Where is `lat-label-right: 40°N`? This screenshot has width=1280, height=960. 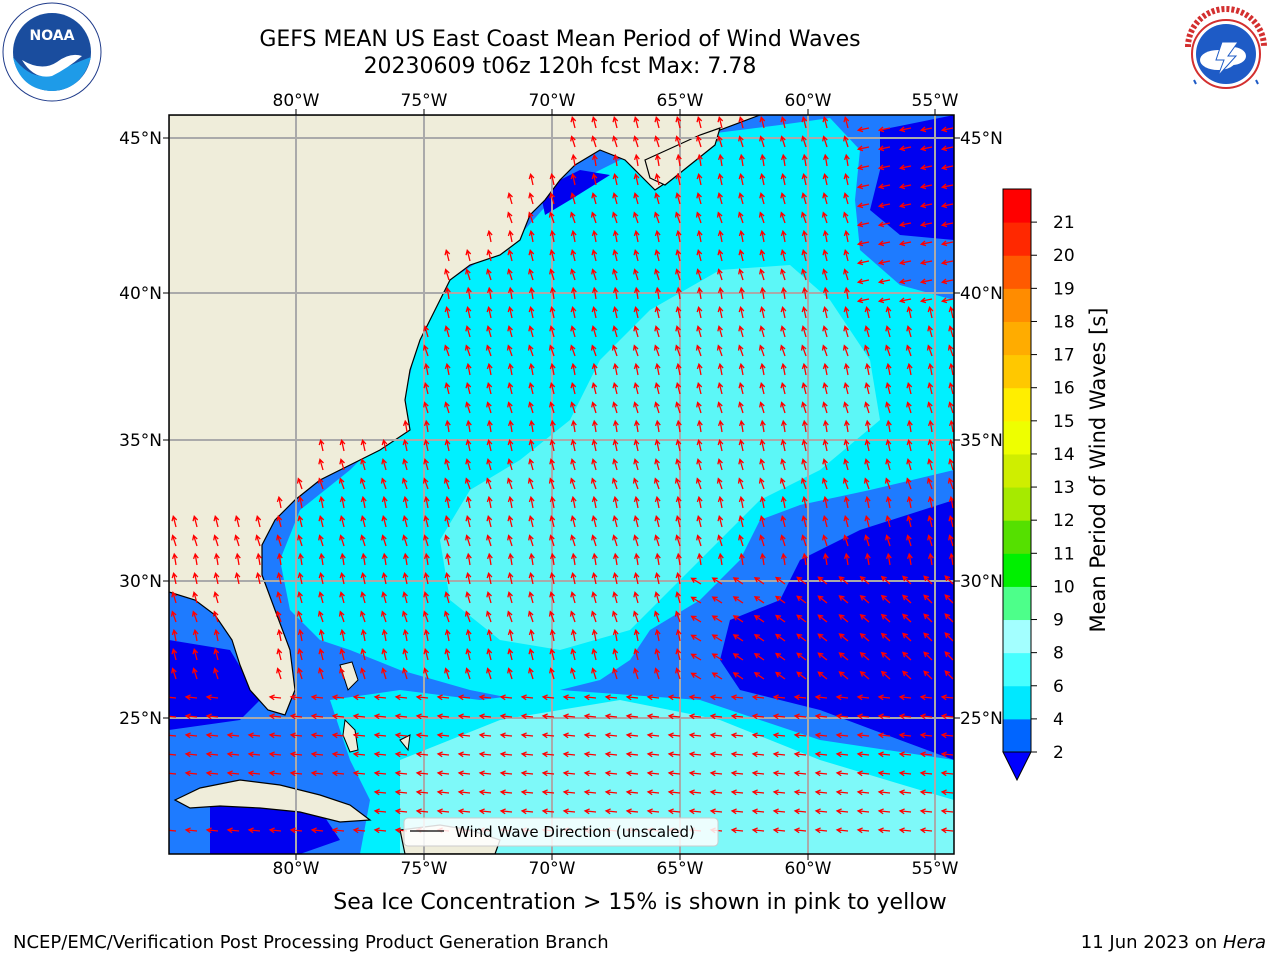
lat-label-right: 40°N is located at coordinates (981, 294).